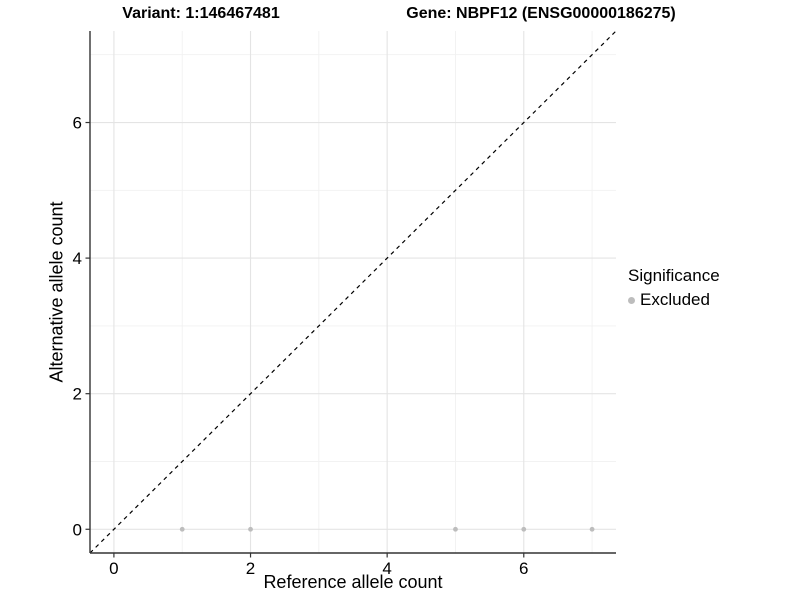 Image resolution: width=800 pixels, height=600 pixels. What do you see at coordinates (386, 568) in the screenshot?
I see `x-tick-label: 4` at bounding box center [386, 568].